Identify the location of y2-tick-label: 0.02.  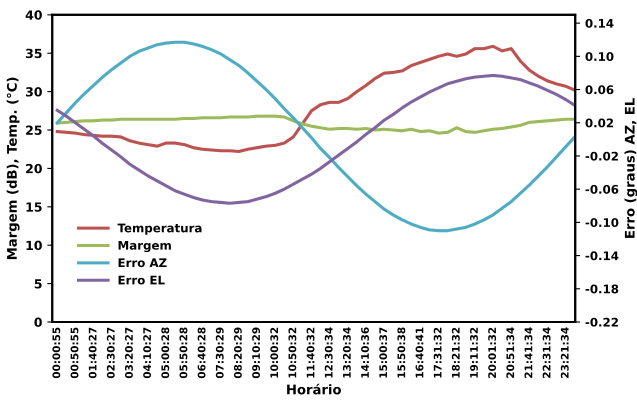
(600, 123).